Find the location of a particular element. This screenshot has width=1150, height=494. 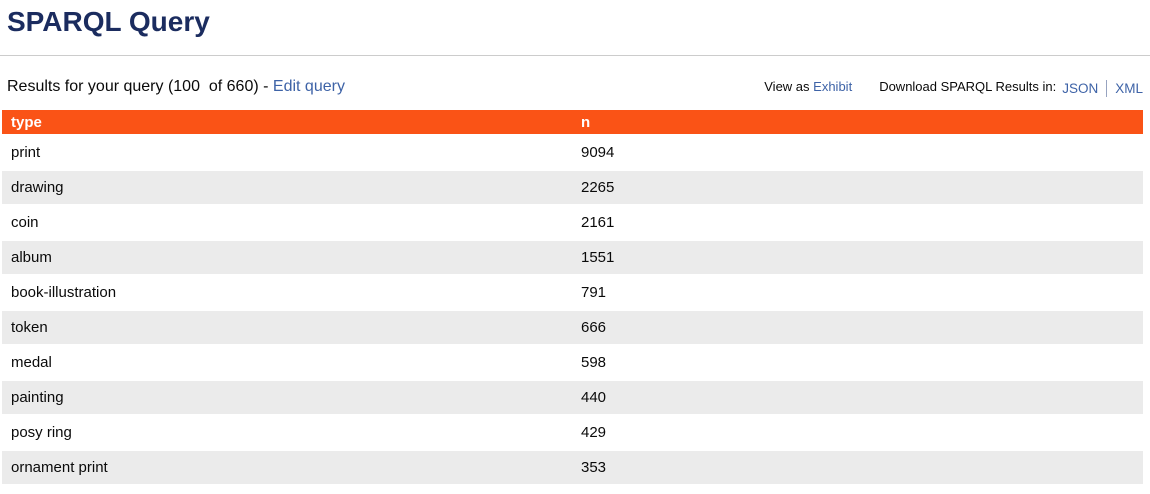

download-xml-link: XML is located at coordinates (1129, 88).